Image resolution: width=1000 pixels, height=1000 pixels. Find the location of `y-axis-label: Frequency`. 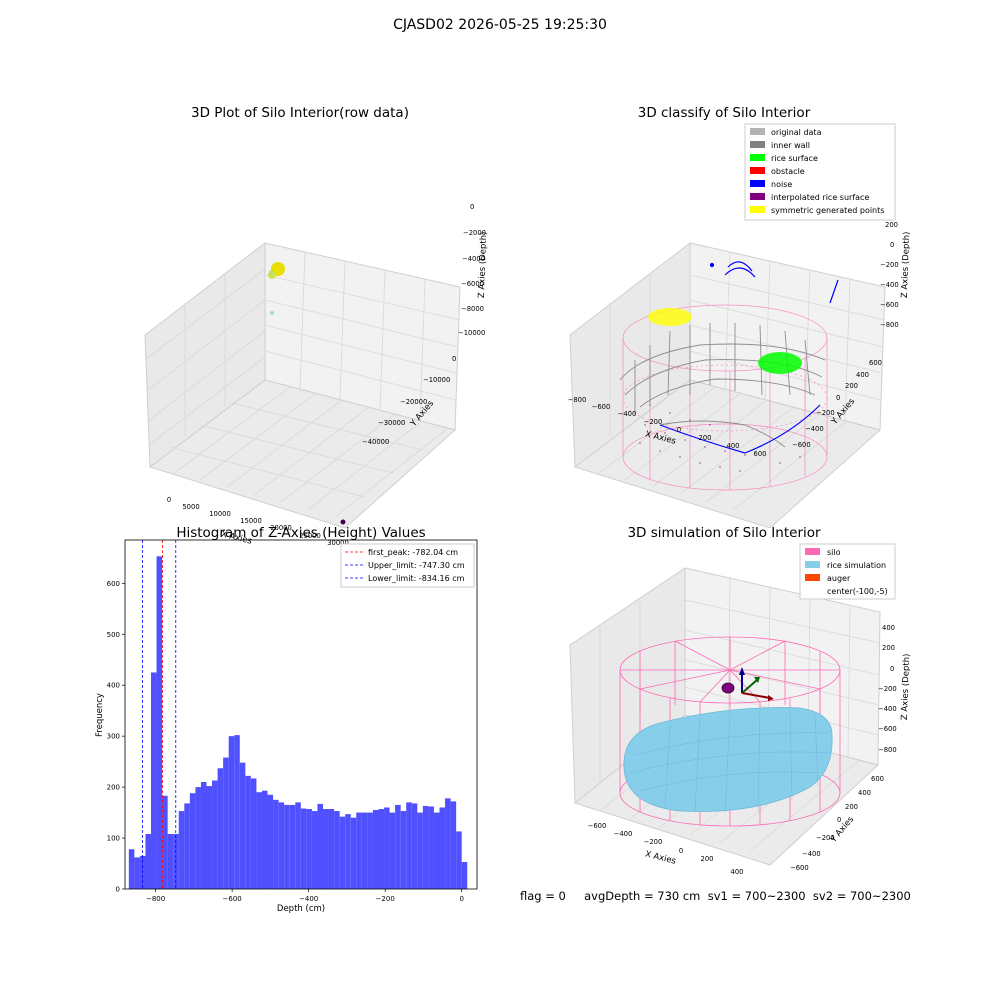

y-axis-label: Frequency is located at coordinates (100, 715).